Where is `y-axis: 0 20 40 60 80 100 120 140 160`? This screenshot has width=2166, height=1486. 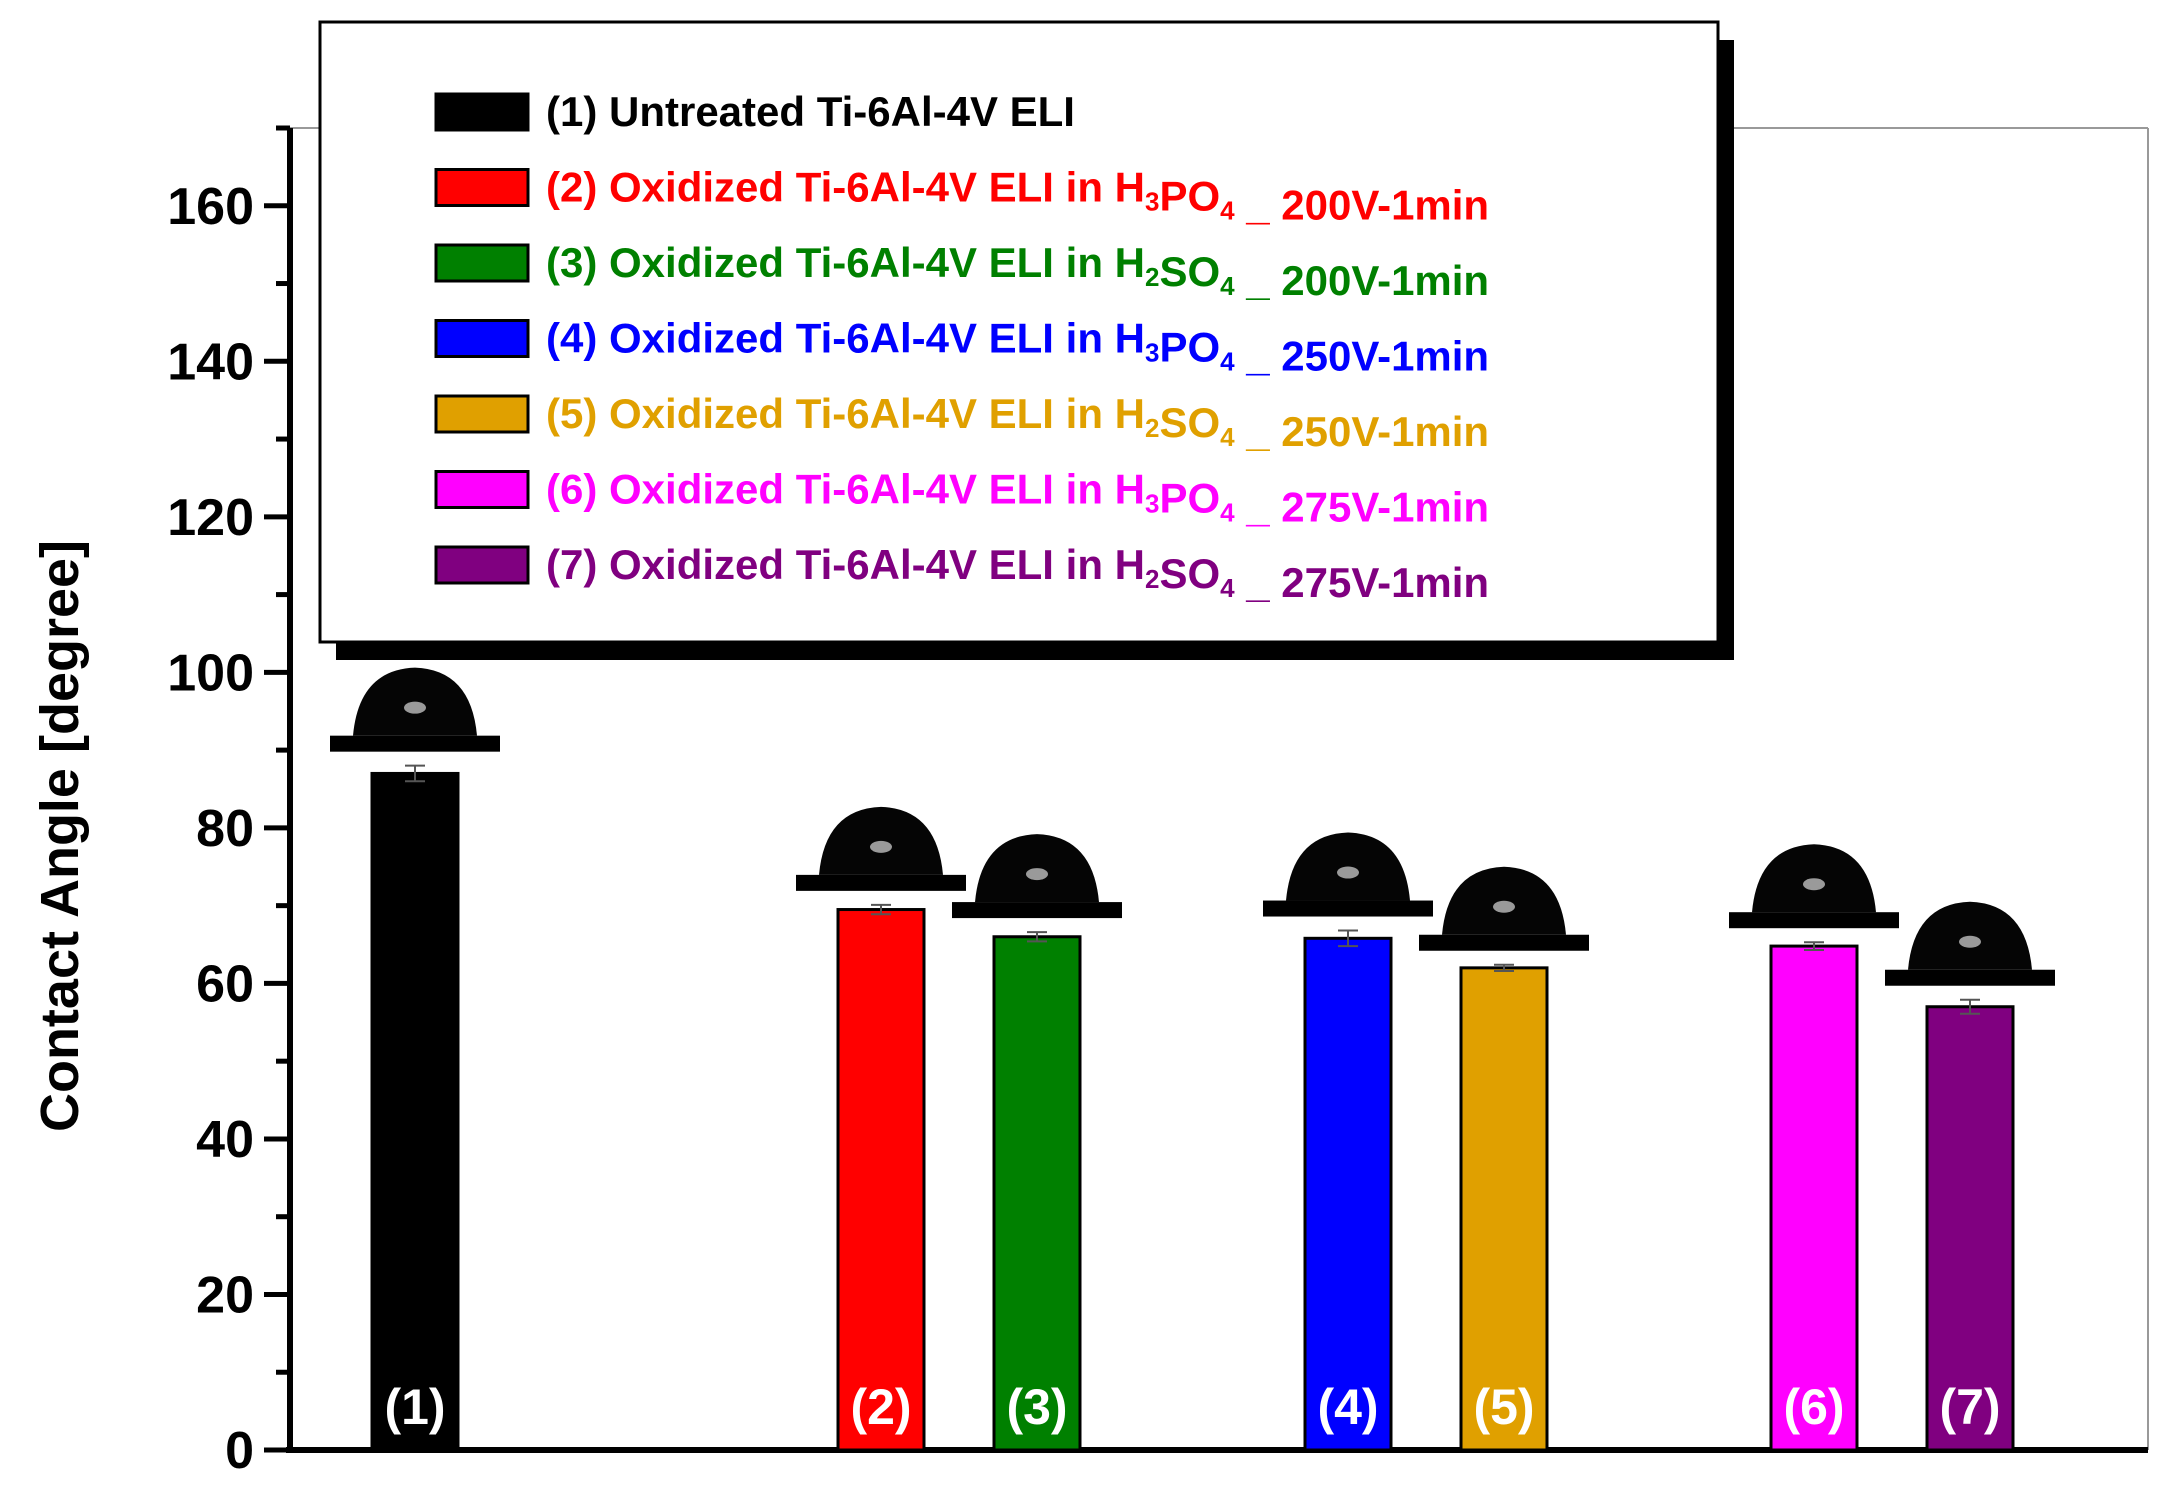
y-axis: 0 20 40 60 80 100 120 140 160 is located at coordinates (230, 802).